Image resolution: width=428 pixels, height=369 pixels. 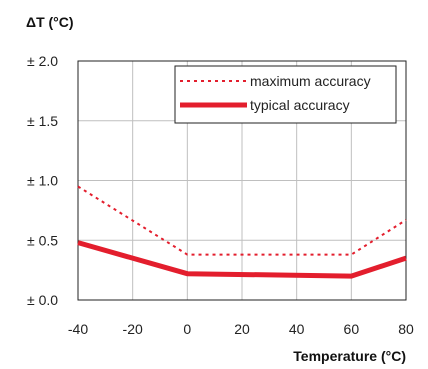 What do you see at coordinates (187, 329) in the screenshot?
I see `x-tick-label: 0` at bounding box center [187, 329].